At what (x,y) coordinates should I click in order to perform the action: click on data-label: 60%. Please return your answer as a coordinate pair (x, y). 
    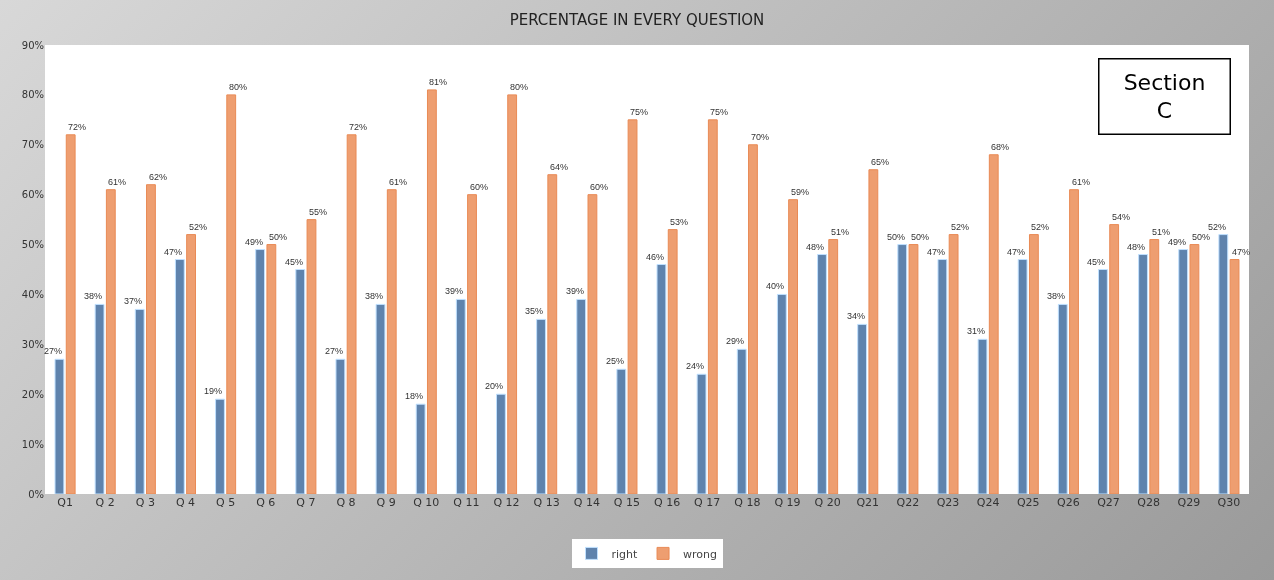
    Looking at the image, I should click on (599, 187).